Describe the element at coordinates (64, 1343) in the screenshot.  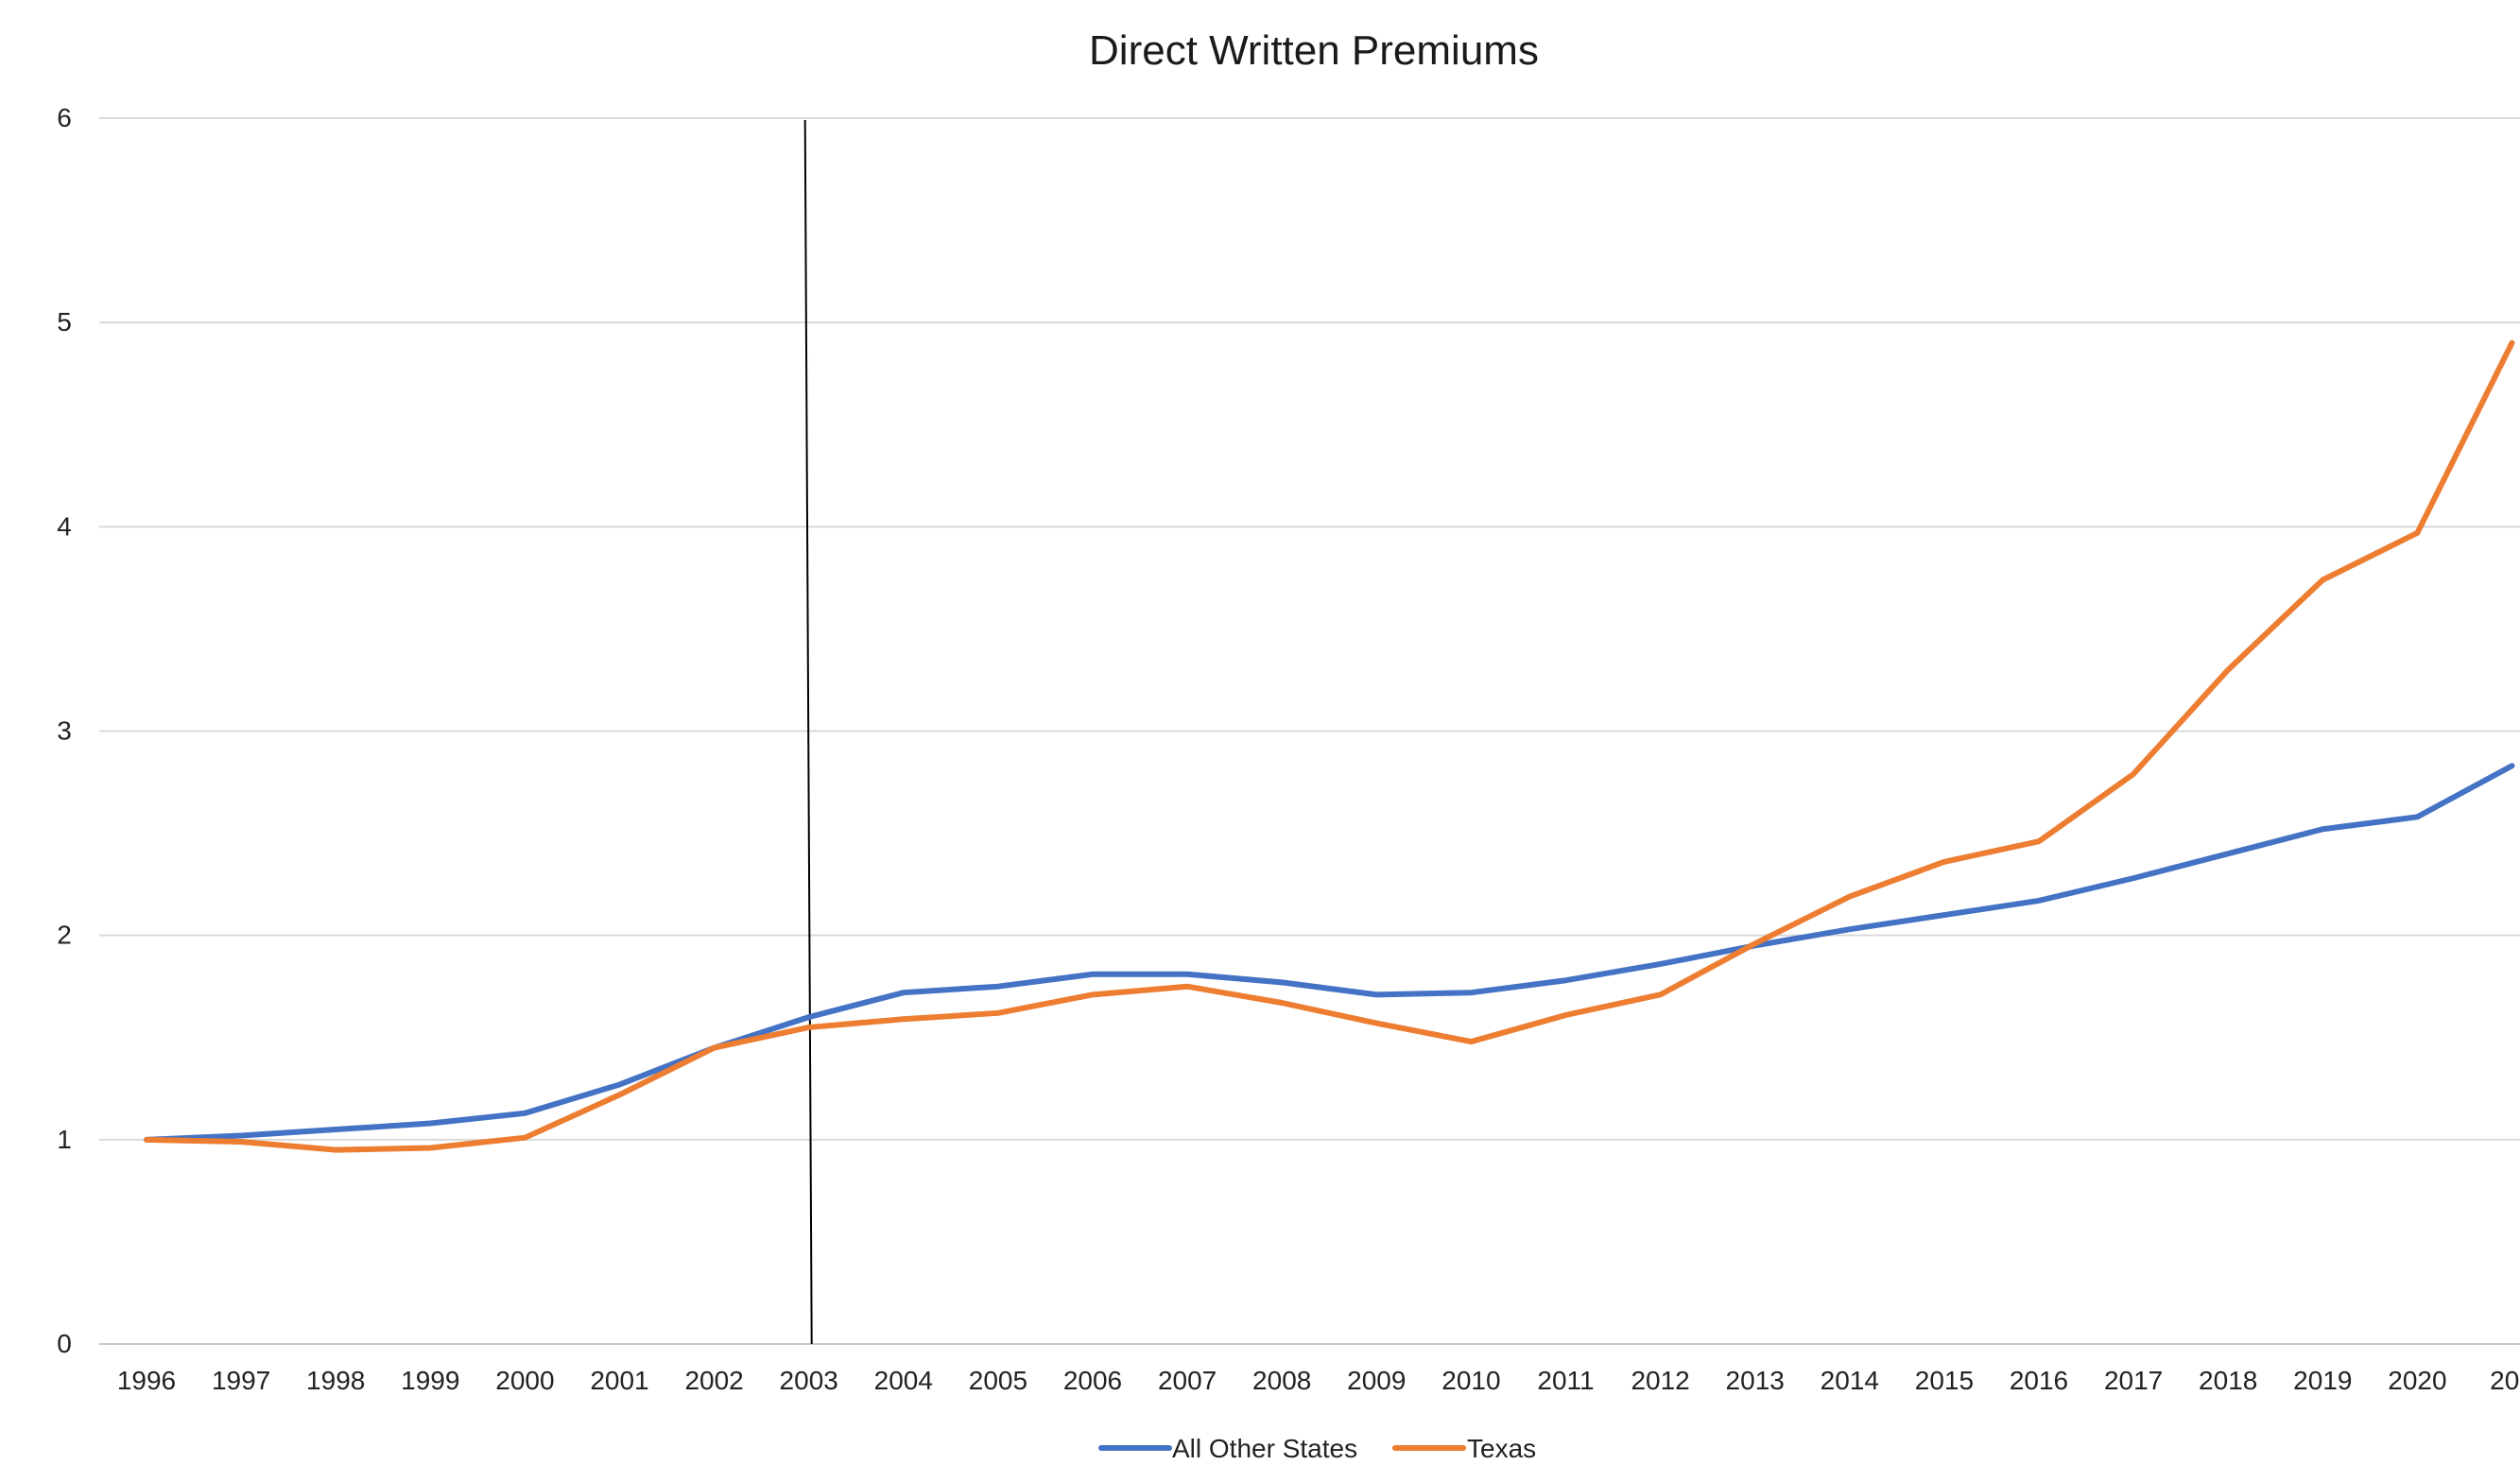
I see `y-tick-label-0: 0` at that location.